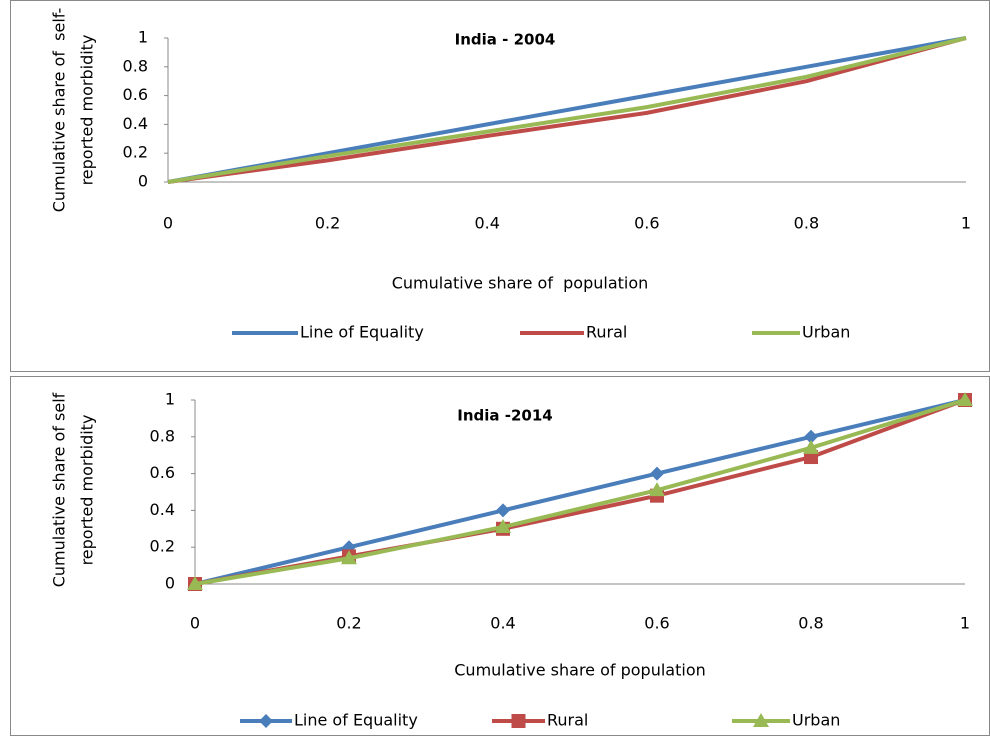 This screenshot has height=736, width=990. Describe the element at coordinates (59, 110) in the screenshot. I see `y-axis-title: Cumulative share of self-` at that location.